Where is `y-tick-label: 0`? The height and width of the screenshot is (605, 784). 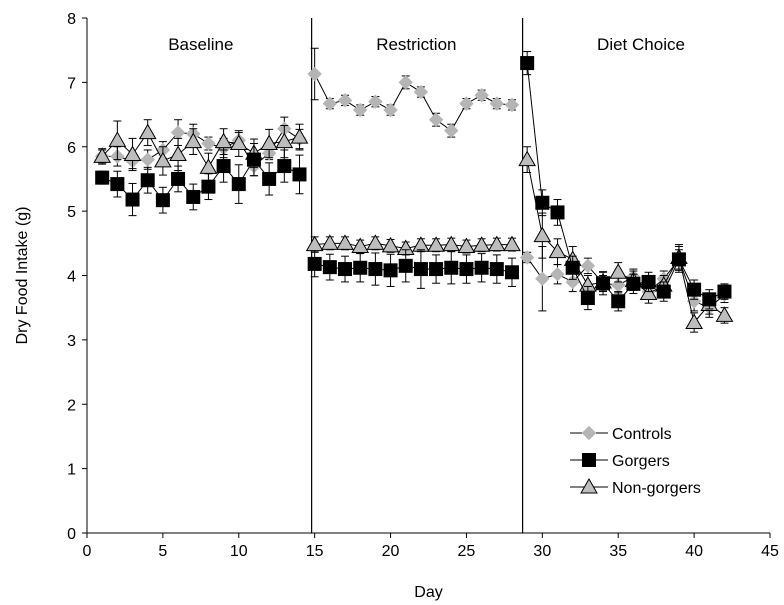
y-tick-label: 0 is located at coordinates (71, 534).